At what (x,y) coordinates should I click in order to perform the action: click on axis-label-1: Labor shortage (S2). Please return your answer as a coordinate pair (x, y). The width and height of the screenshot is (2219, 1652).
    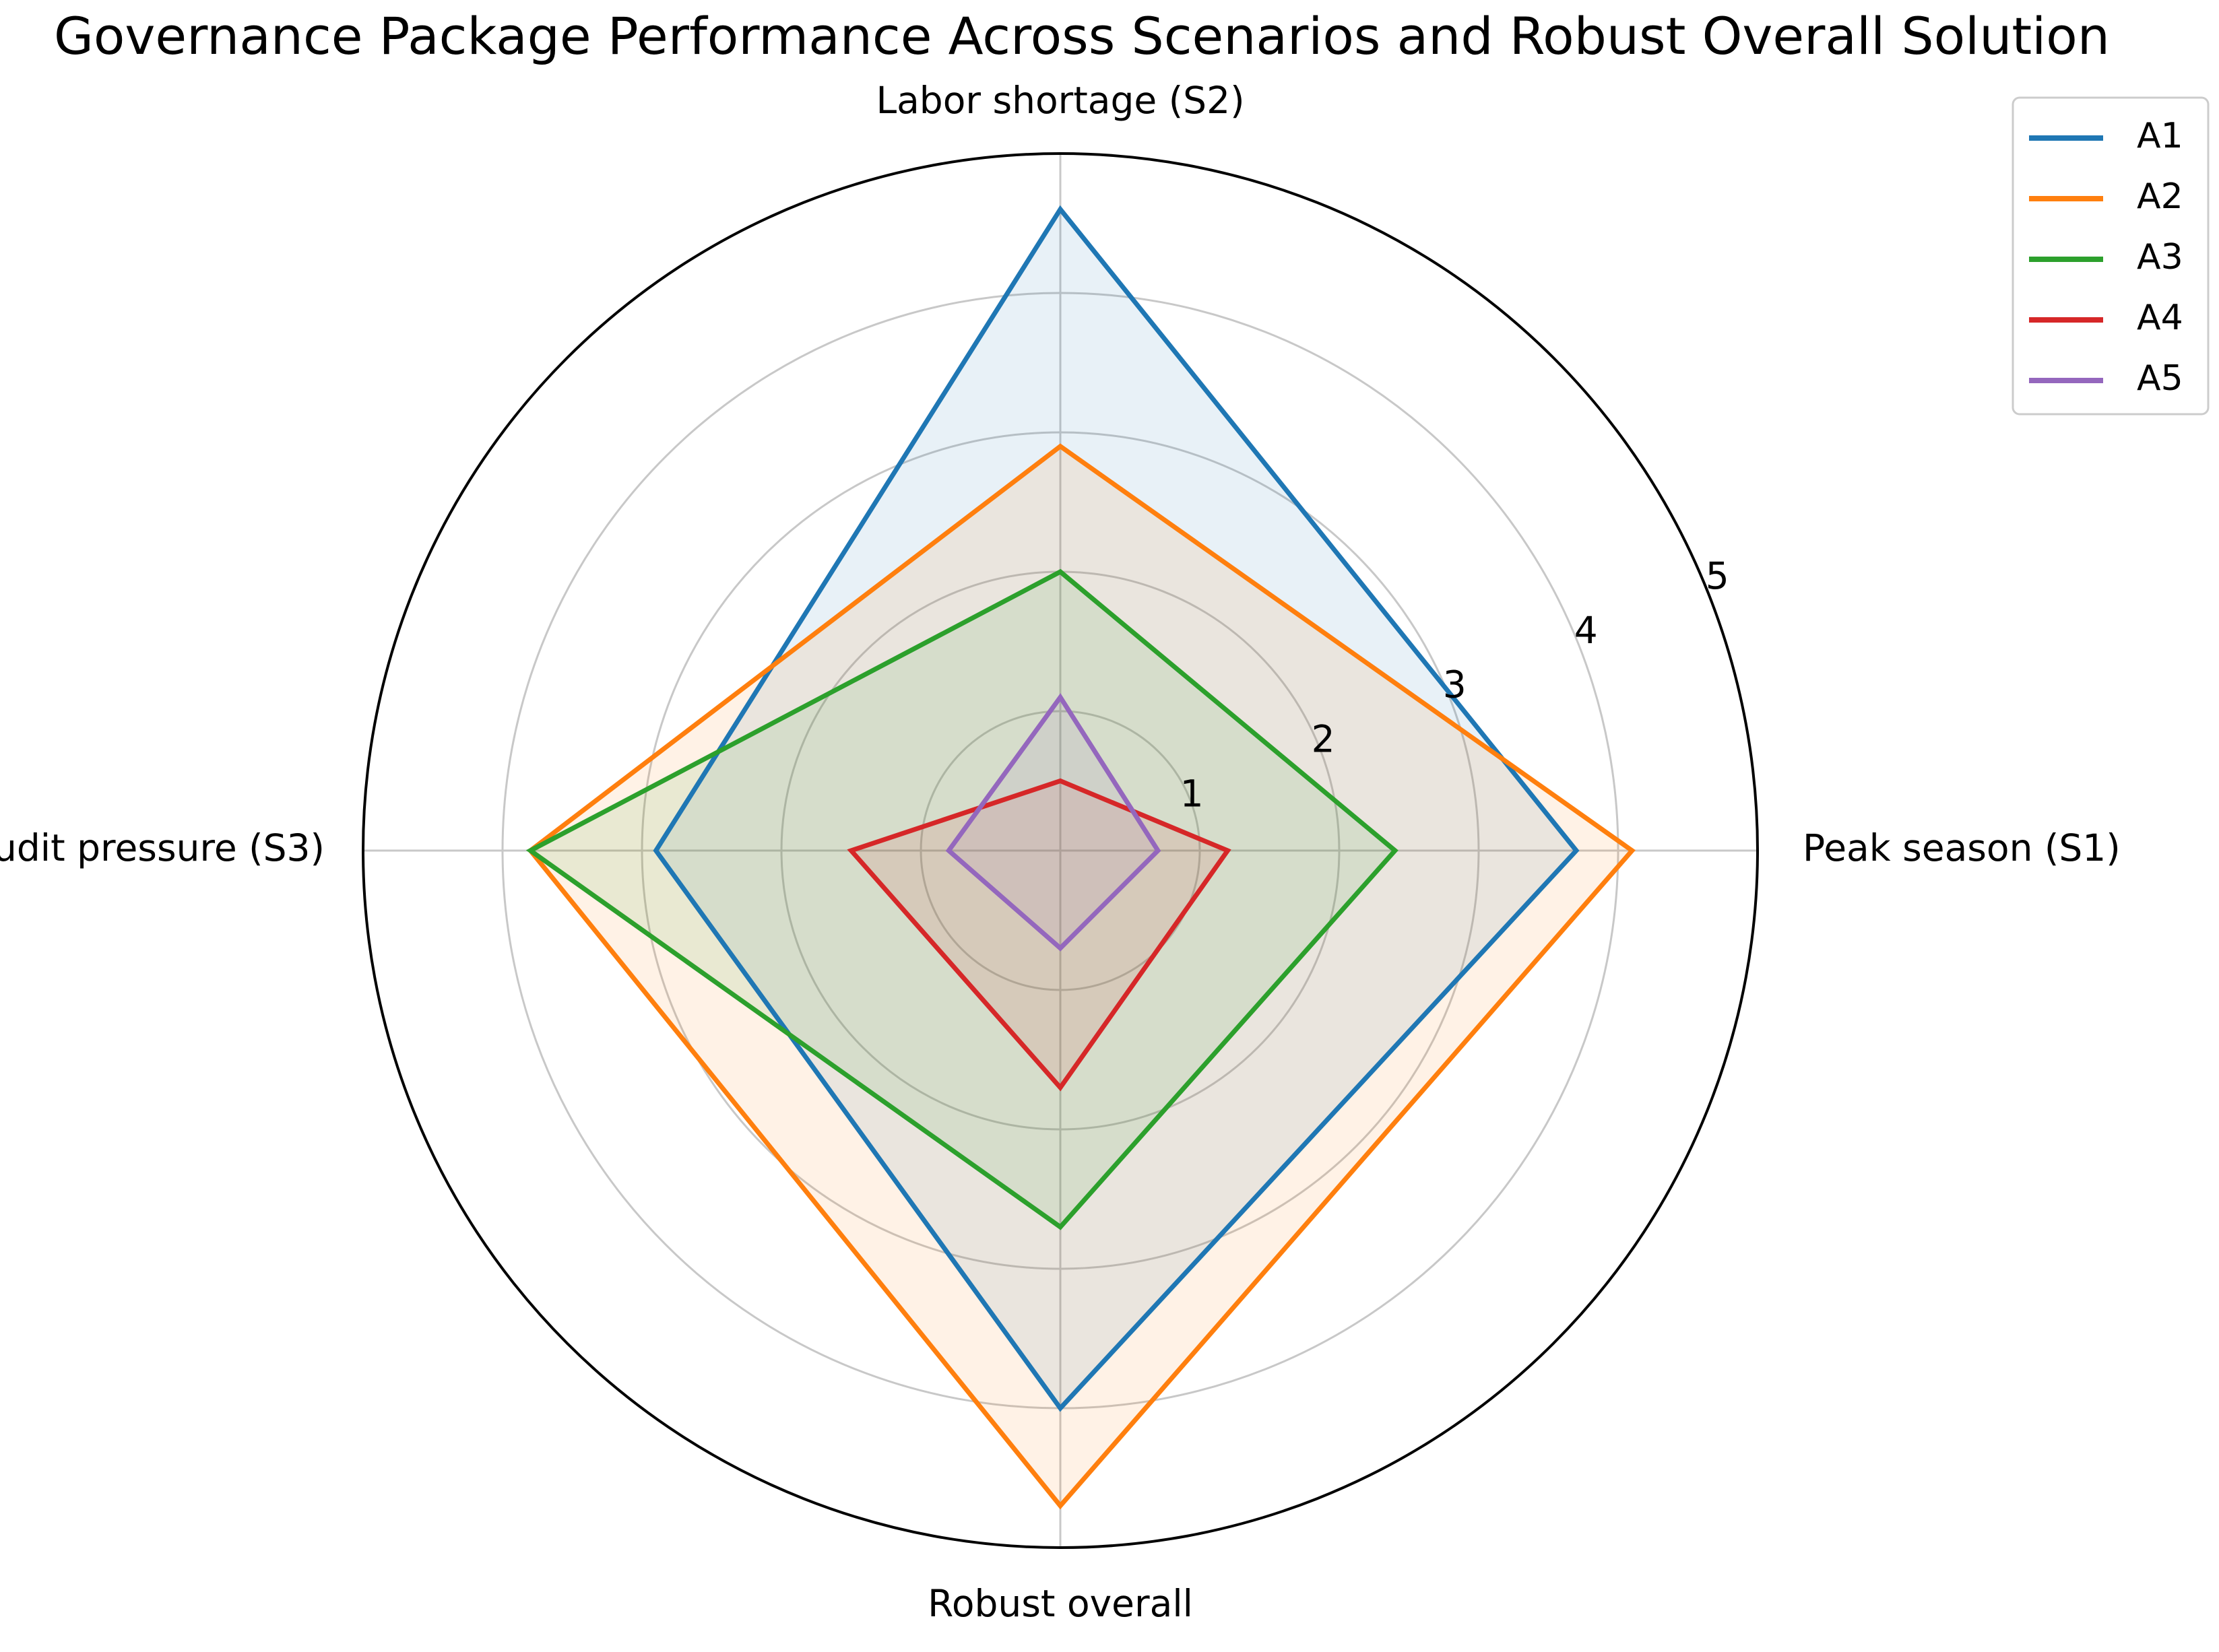
    Looking at the image, I should click on (1060, 100).